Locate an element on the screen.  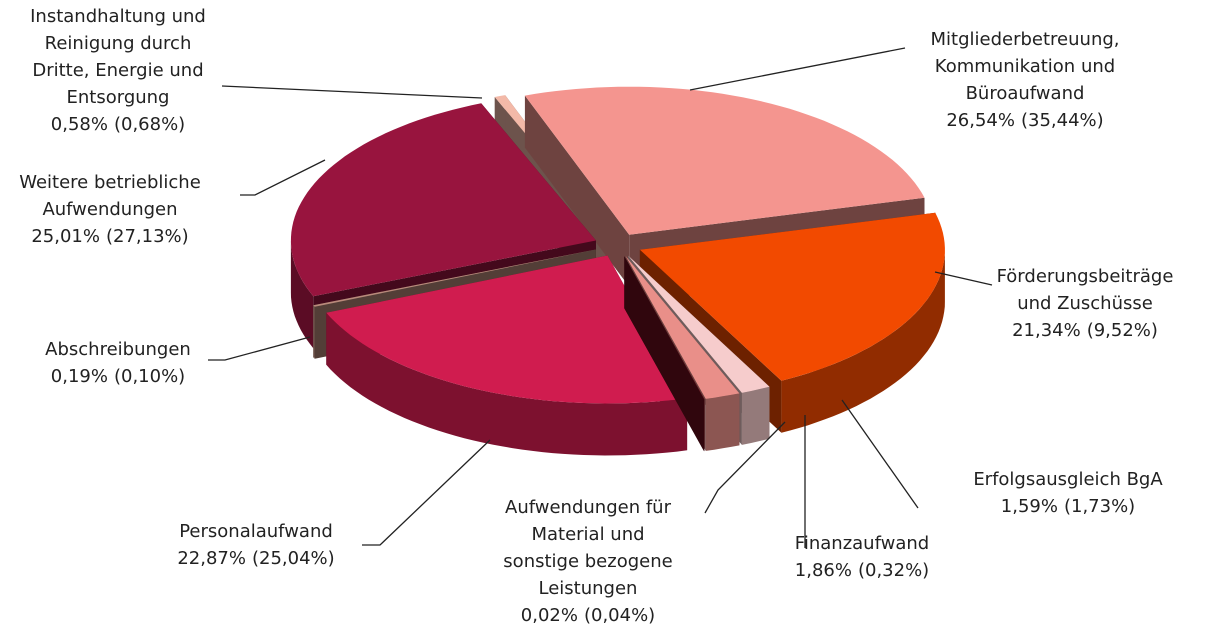
label-line: Weitere betriebliche is located at coordinates (110, 182).